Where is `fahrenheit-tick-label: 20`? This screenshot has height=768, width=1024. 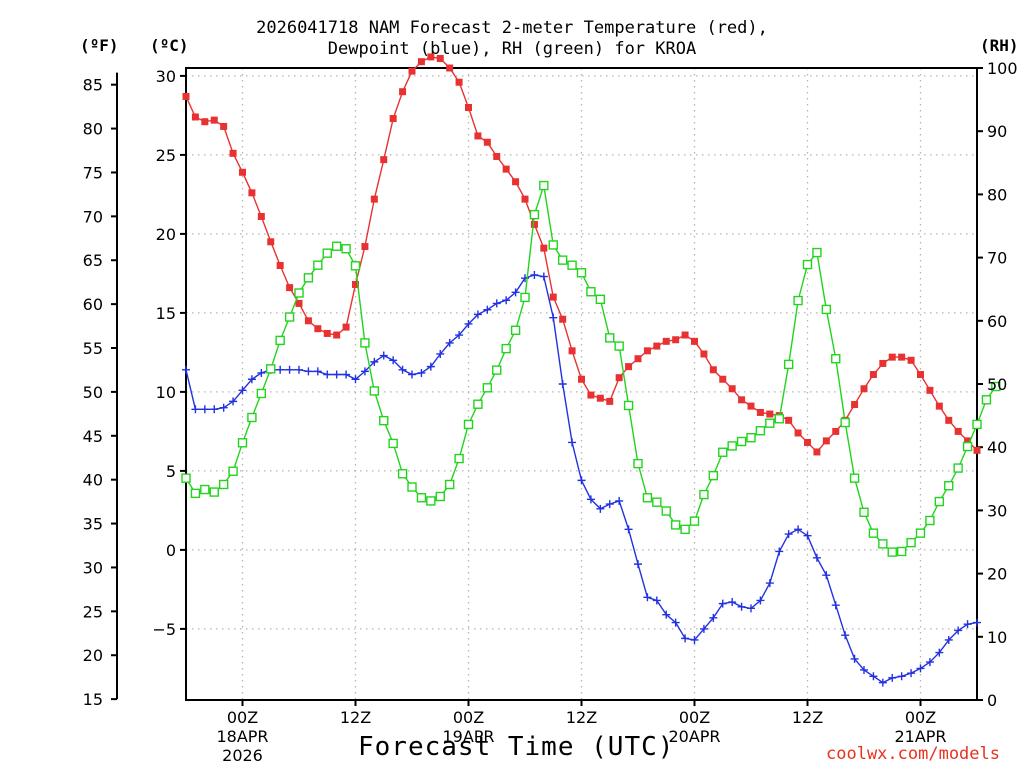
fahrenheit-tick-label: 20 is located at coordinates (93, 655).